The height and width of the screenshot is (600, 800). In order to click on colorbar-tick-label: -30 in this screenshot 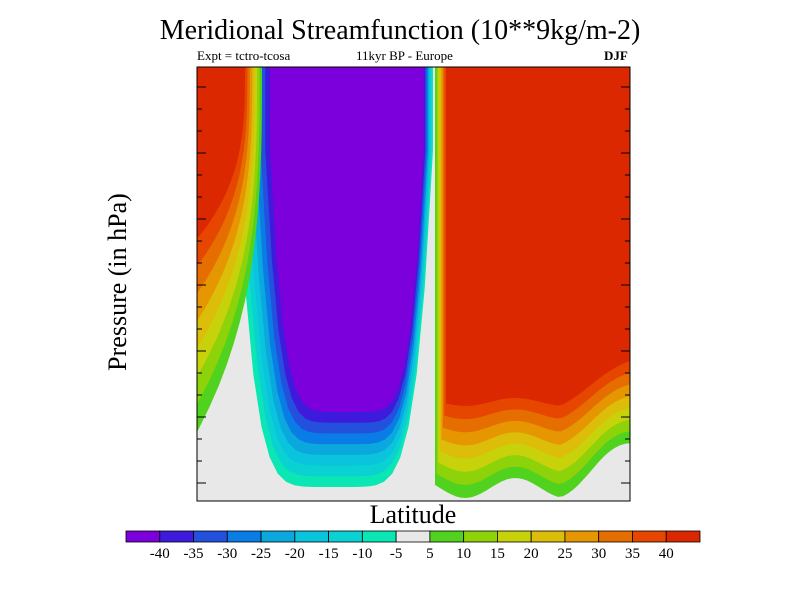, I will do `click(227, 554)`.